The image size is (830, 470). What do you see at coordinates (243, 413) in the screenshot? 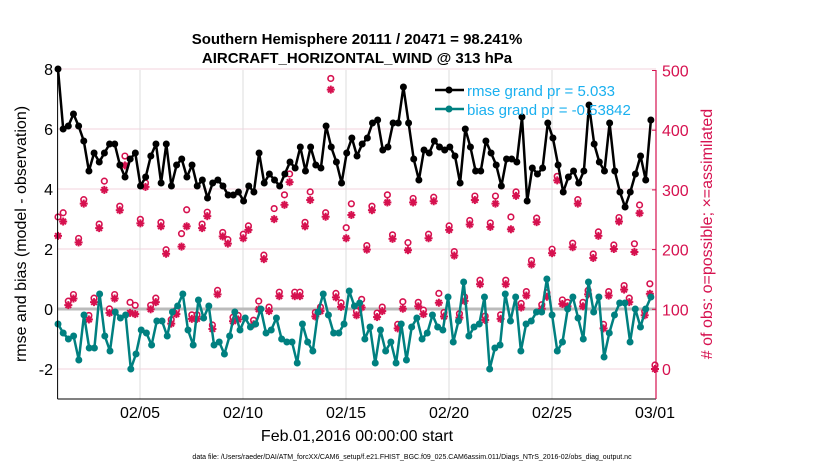
I see `x-tick-label: 02/10` at bounding box center [243, 413].